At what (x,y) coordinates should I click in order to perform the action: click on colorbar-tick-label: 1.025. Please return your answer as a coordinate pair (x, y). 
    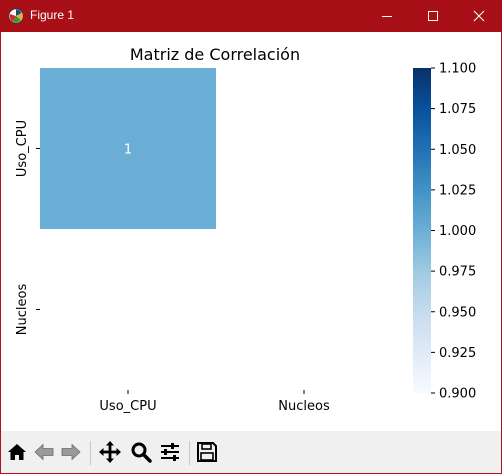
    Looking at the image, I should click on (457, 190).